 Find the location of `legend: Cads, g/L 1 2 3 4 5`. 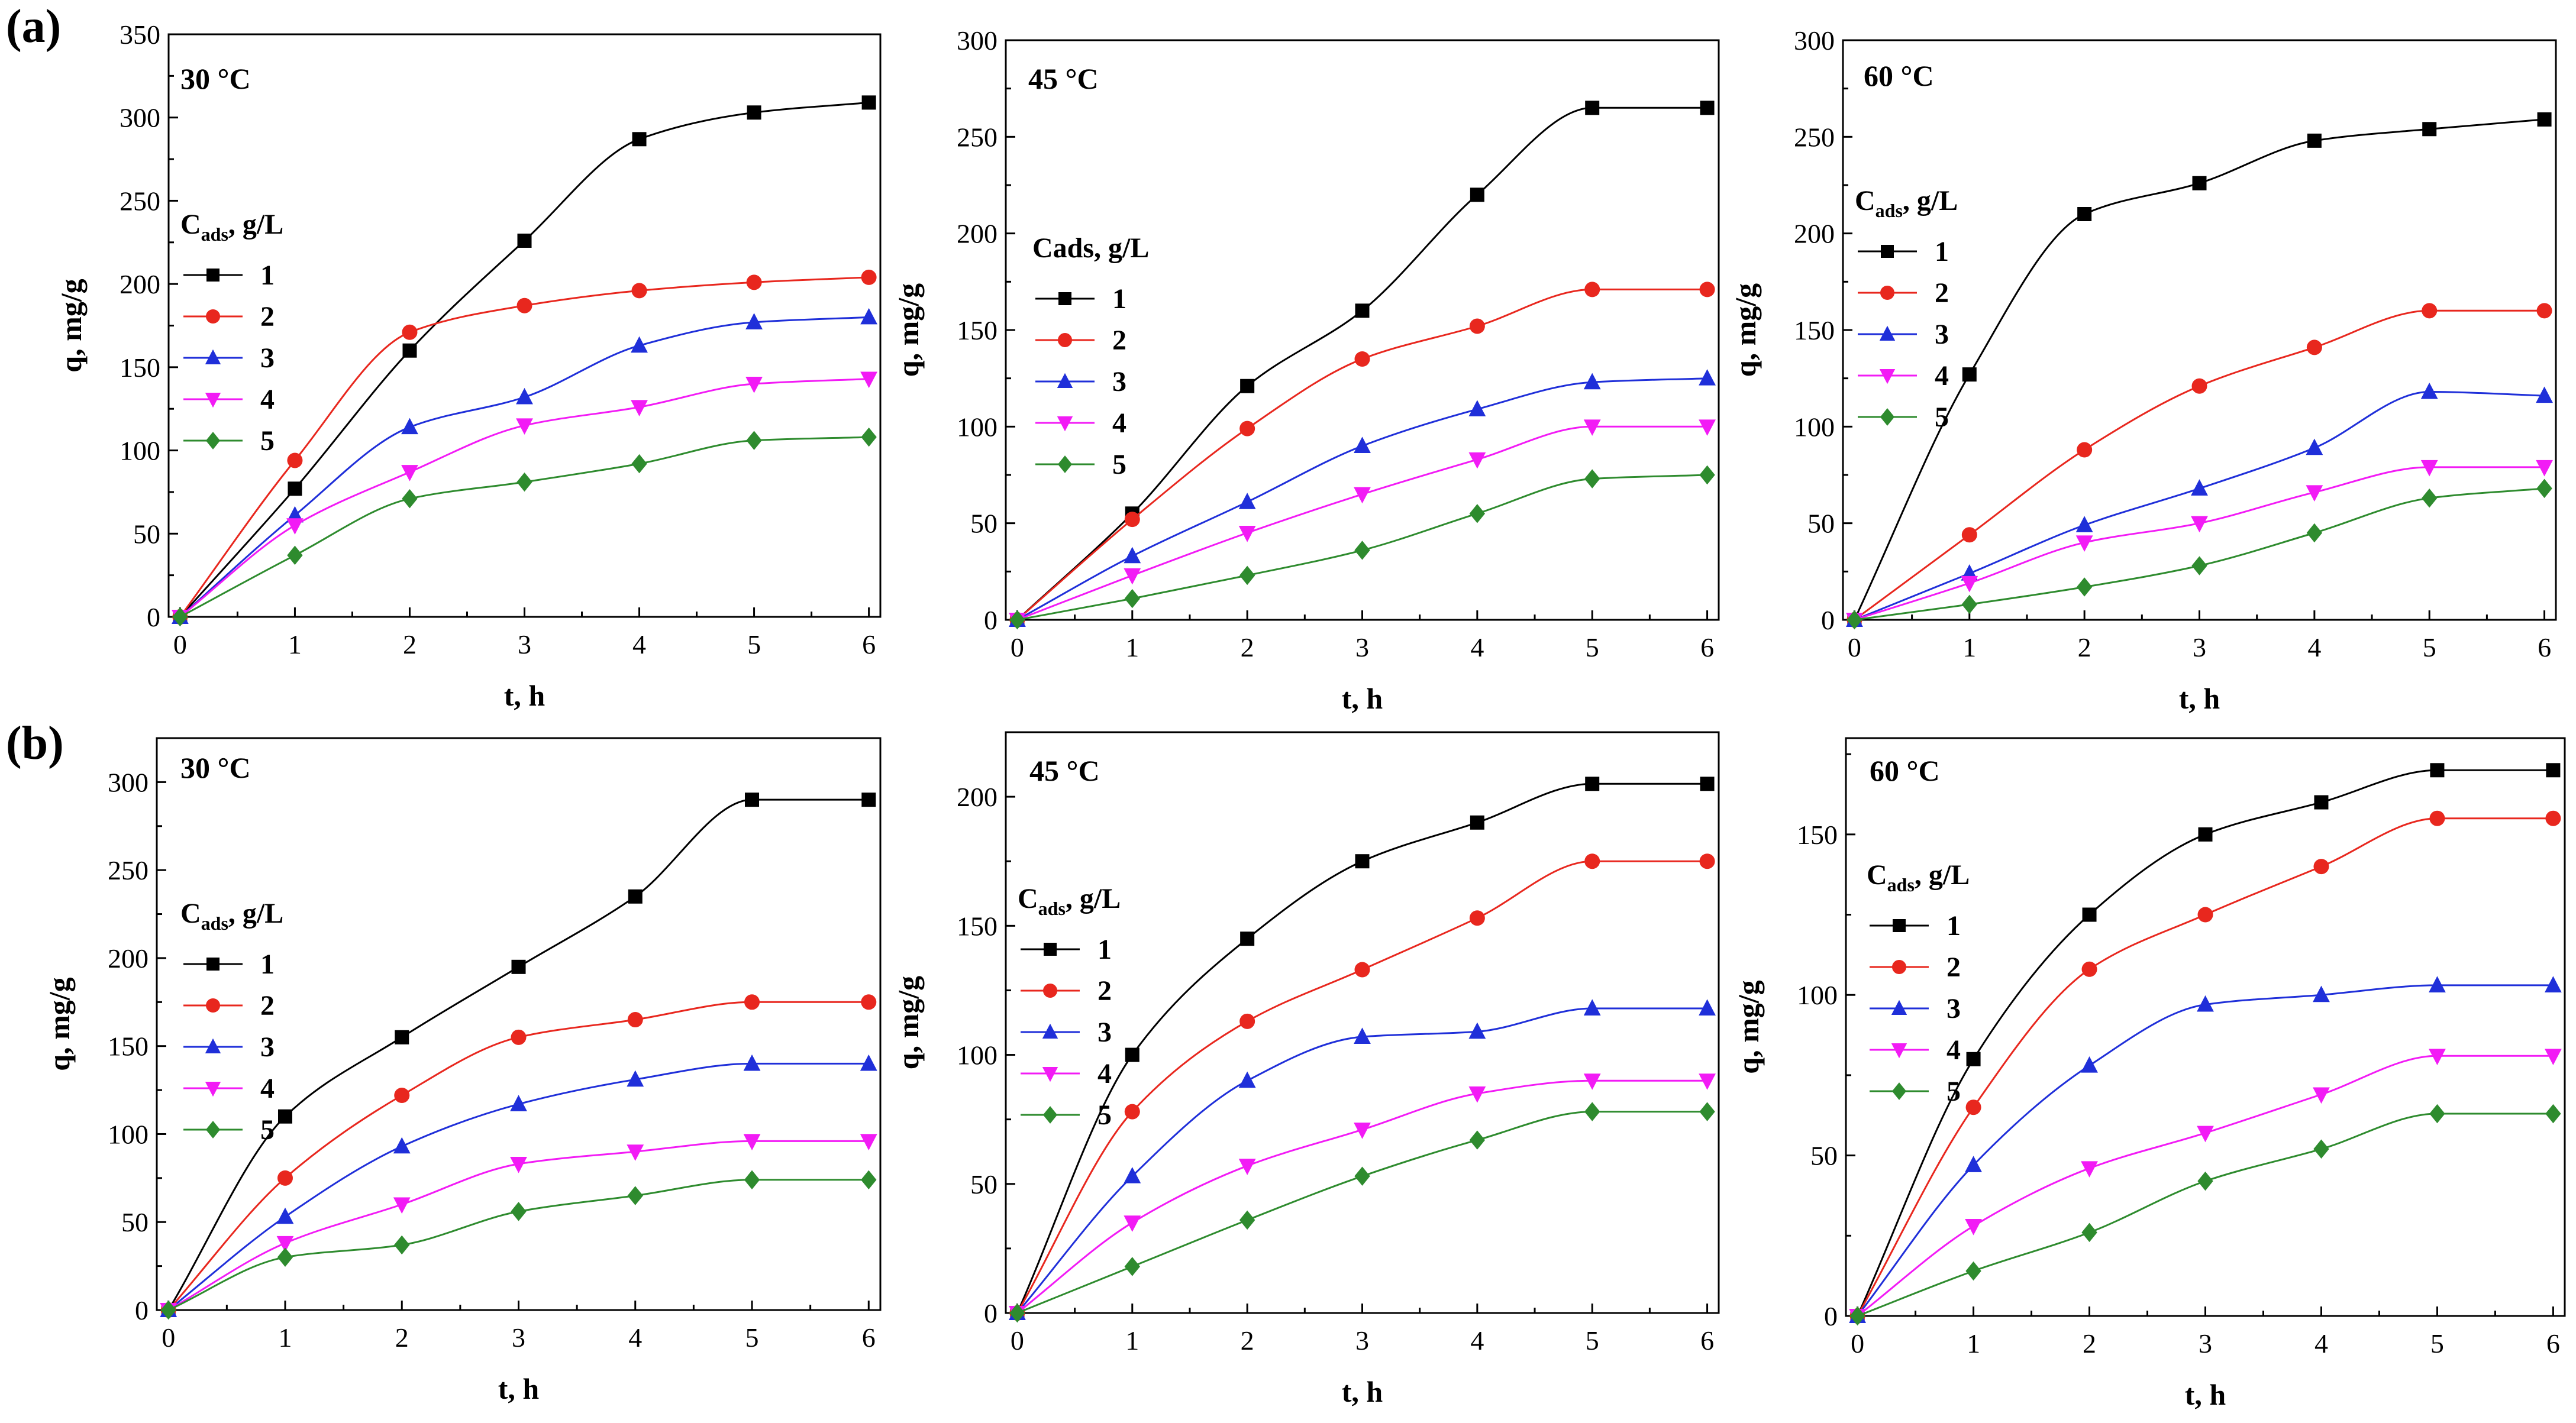

legend: Cads, g/L 1 2 3 4 5 is located at coordinates (1090, 356).